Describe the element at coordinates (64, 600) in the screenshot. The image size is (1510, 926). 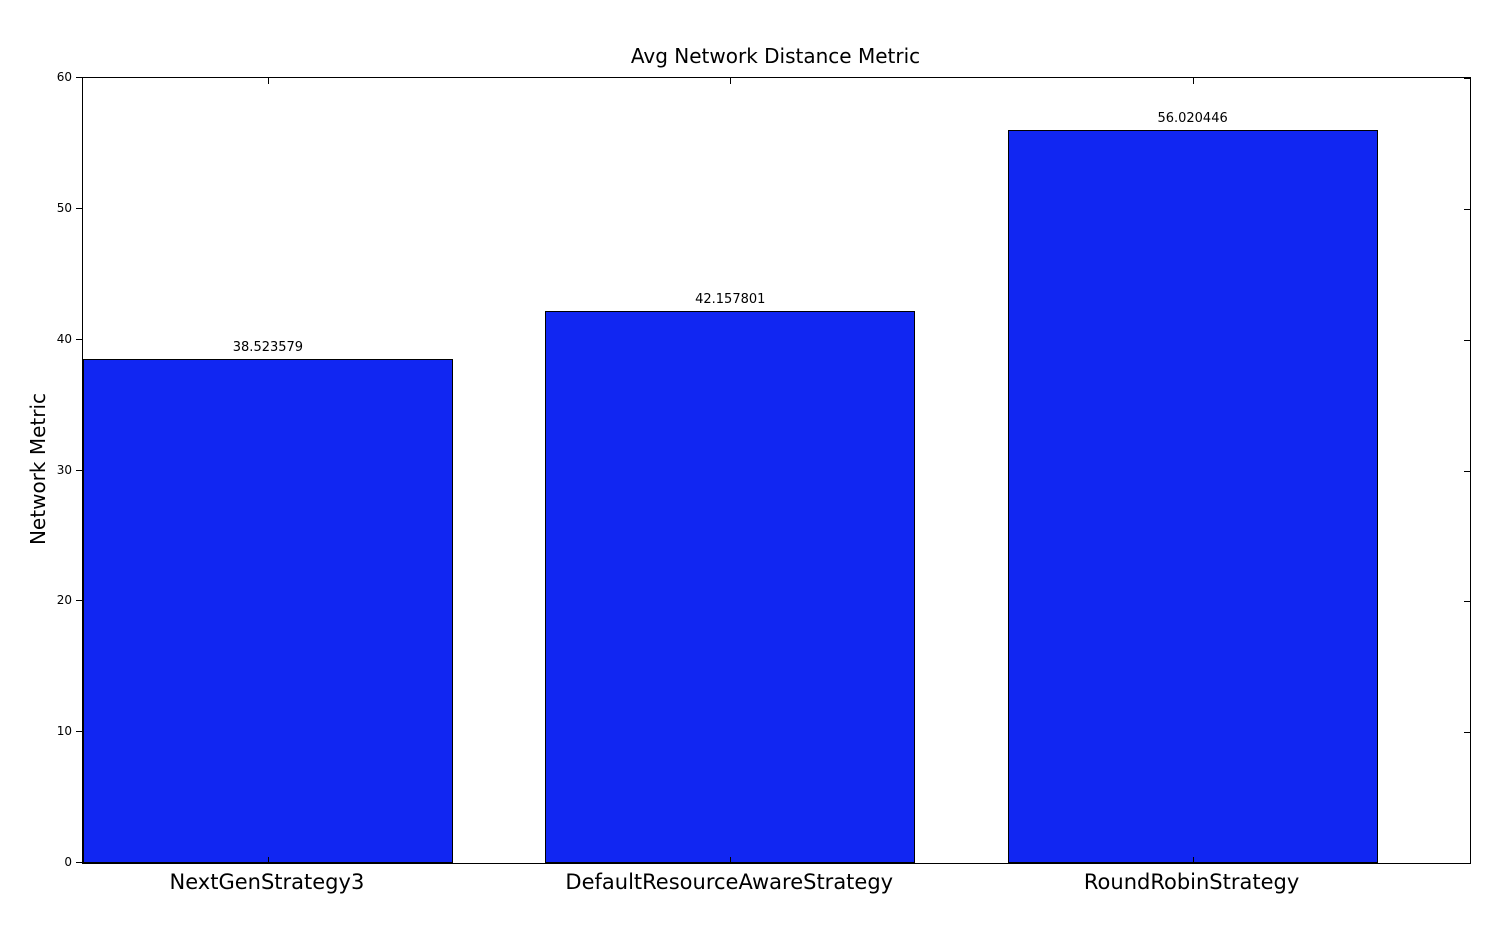
I see `y-tick-label: 20` at that location.